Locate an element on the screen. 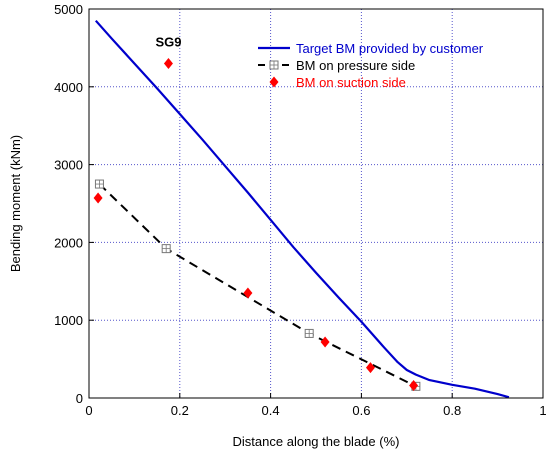 This screenshot has height=468, width=550. legend-item: Target BM provided by customer is located at coordinates (371, 48).